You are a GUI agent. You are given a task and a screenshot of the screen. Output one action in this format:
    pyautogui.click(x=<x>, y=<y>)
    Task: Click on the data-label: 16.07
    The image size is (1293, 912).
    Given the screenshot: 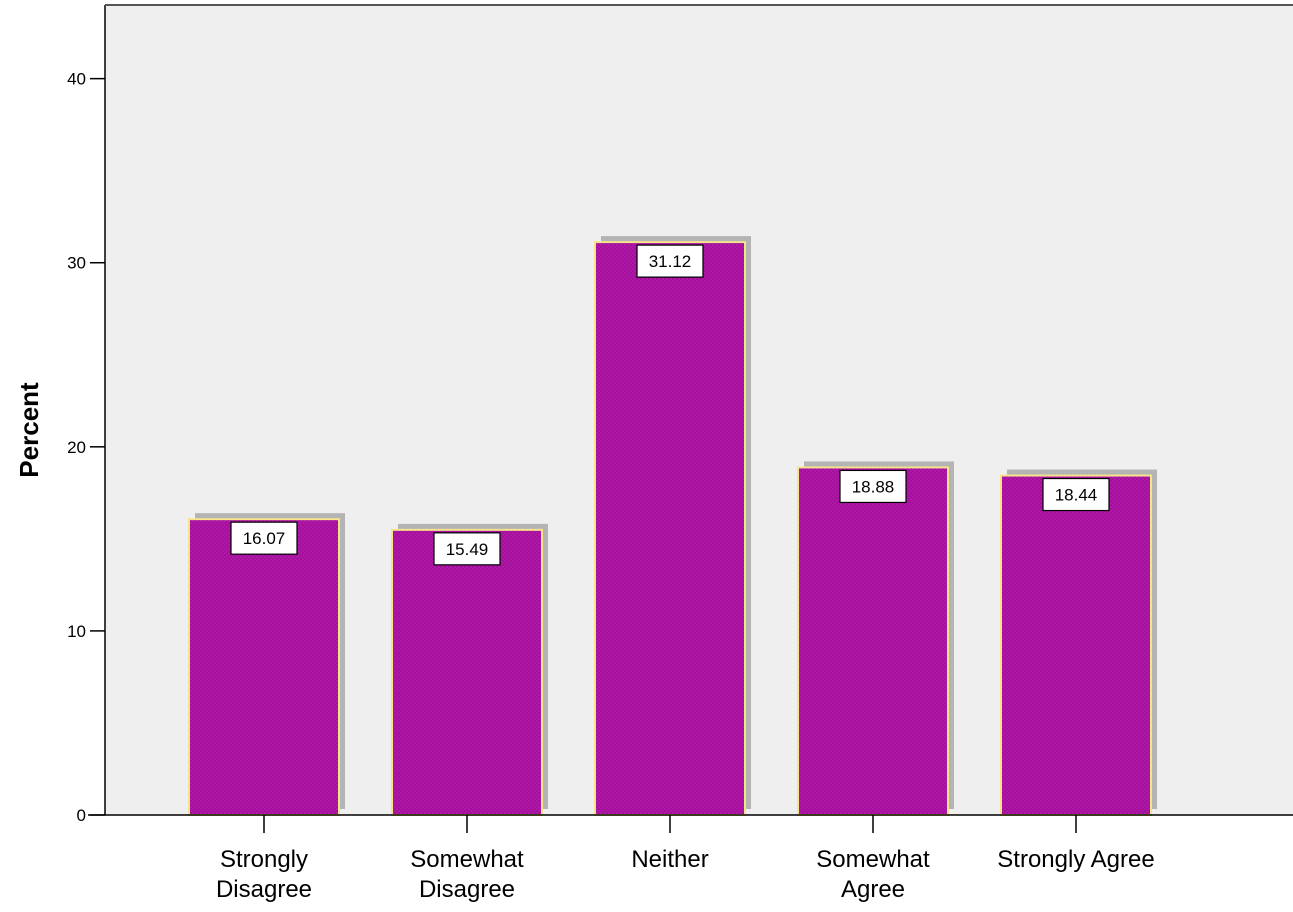 What is the action you would take?
    pyautogui.click(x=264, y=538)
    